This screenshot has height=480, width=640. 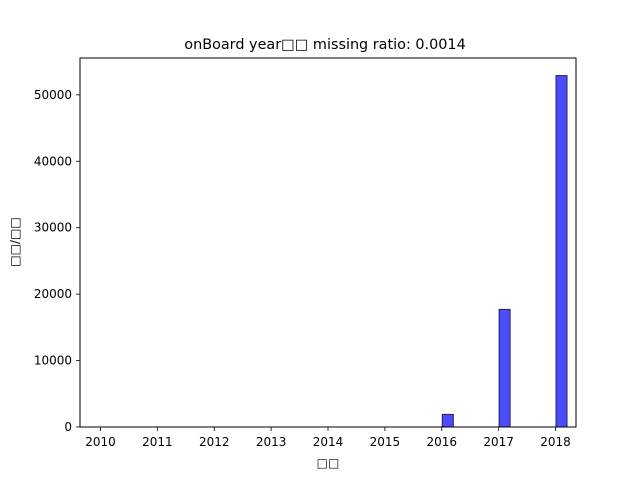 What do you see at coordinates (328, 442) in the screenshot?
I see `x-tick-label: 2014` at bounding box center [328, 442].